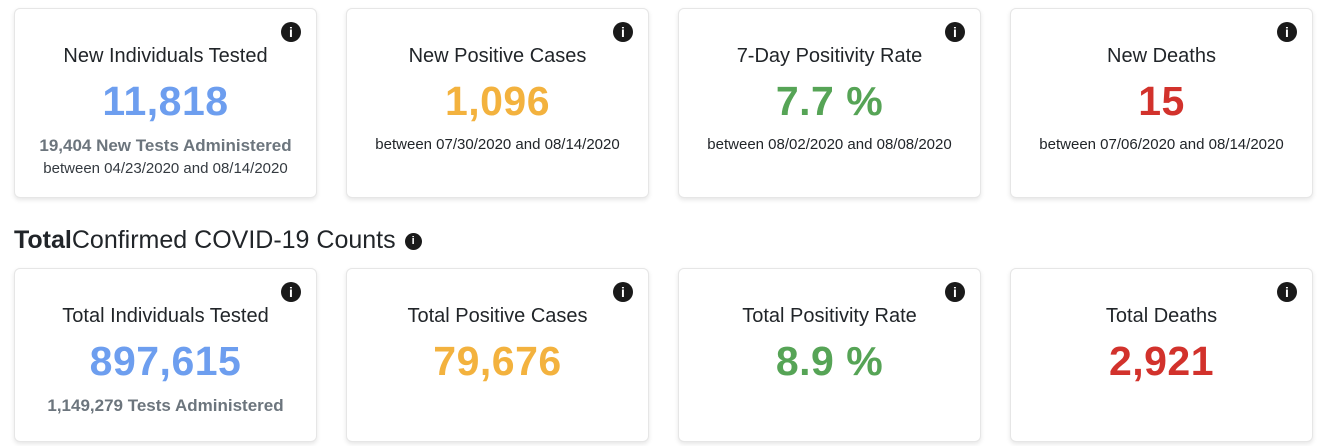 The image size is (1323, 446). What do you see at coordinates (165, 405) in the screenshot?
I see `card-subtitle: 1,149,279 Tests Administered` at bounding box center [165, 405].